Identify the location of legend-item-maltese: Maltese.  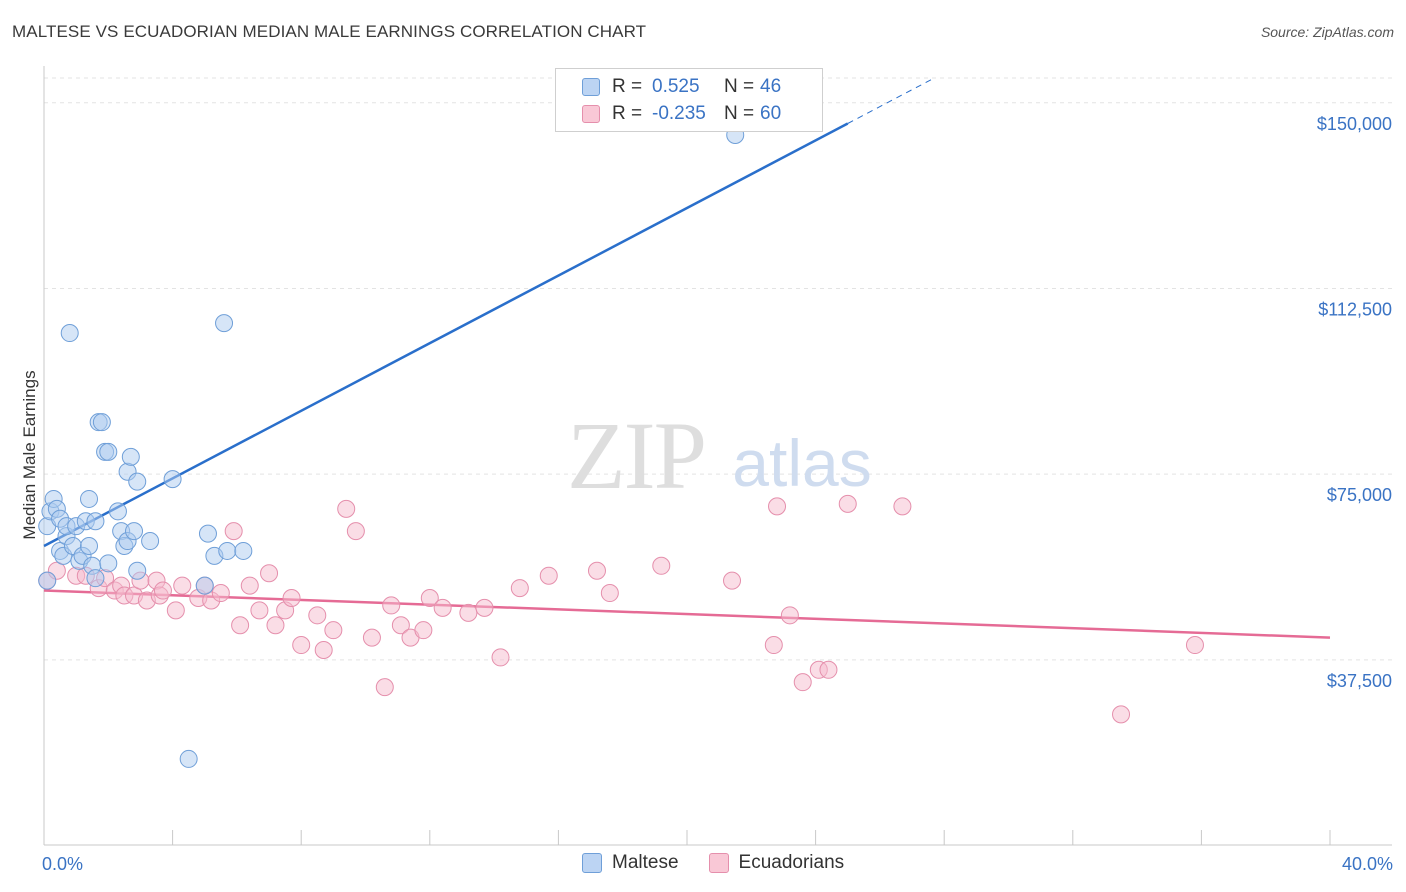
(630, 863).